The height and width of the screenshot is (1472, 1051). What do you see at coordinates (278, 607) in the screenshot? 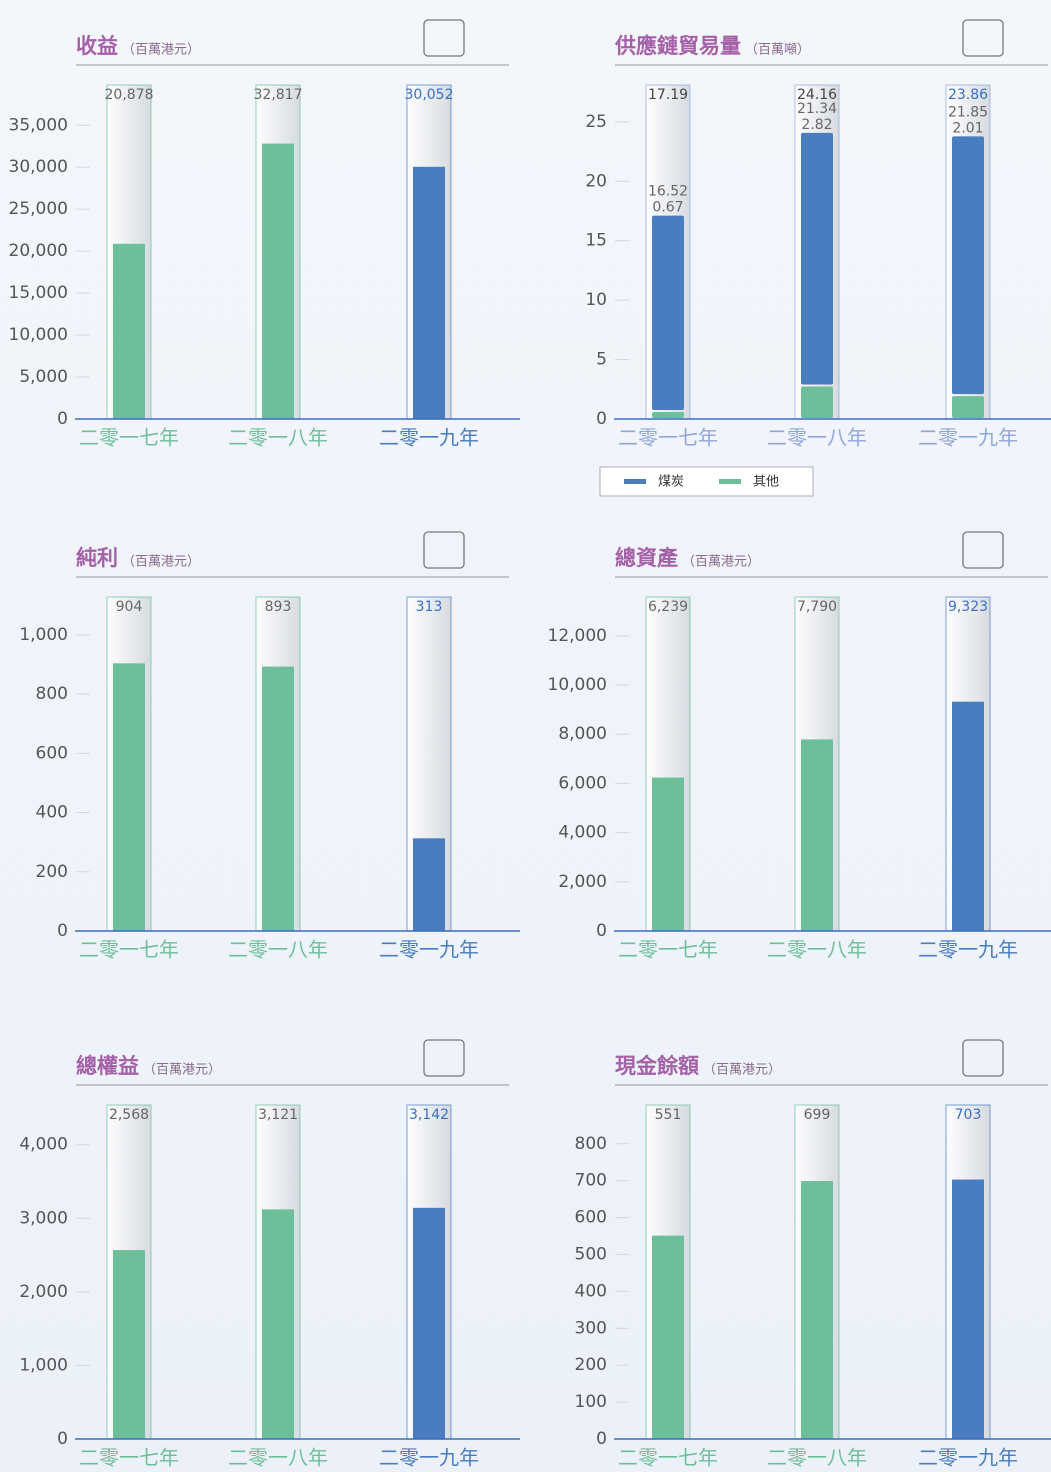
I see `value-label: 893` at bounding box center [278, 607].